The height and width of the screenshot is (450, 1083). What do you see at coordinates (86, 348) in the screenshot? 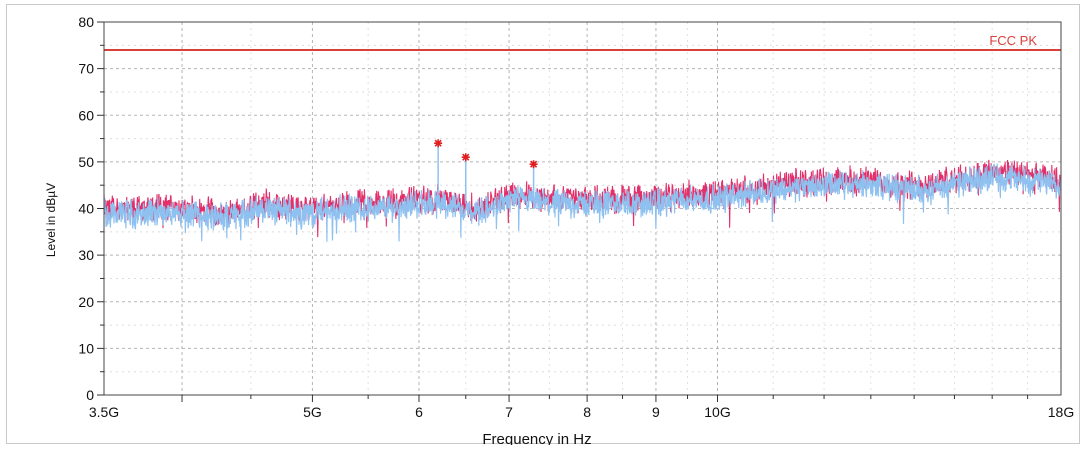
I see `y-tick-label: 10` at bounding box center [86, 348].